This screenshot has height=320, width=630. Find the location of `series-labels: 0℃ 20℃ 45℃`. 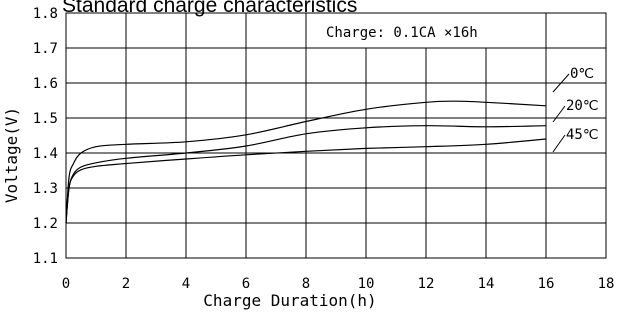

series-labels: 0℃ 20℃ 45℃ is located at coordinates (575, 109).